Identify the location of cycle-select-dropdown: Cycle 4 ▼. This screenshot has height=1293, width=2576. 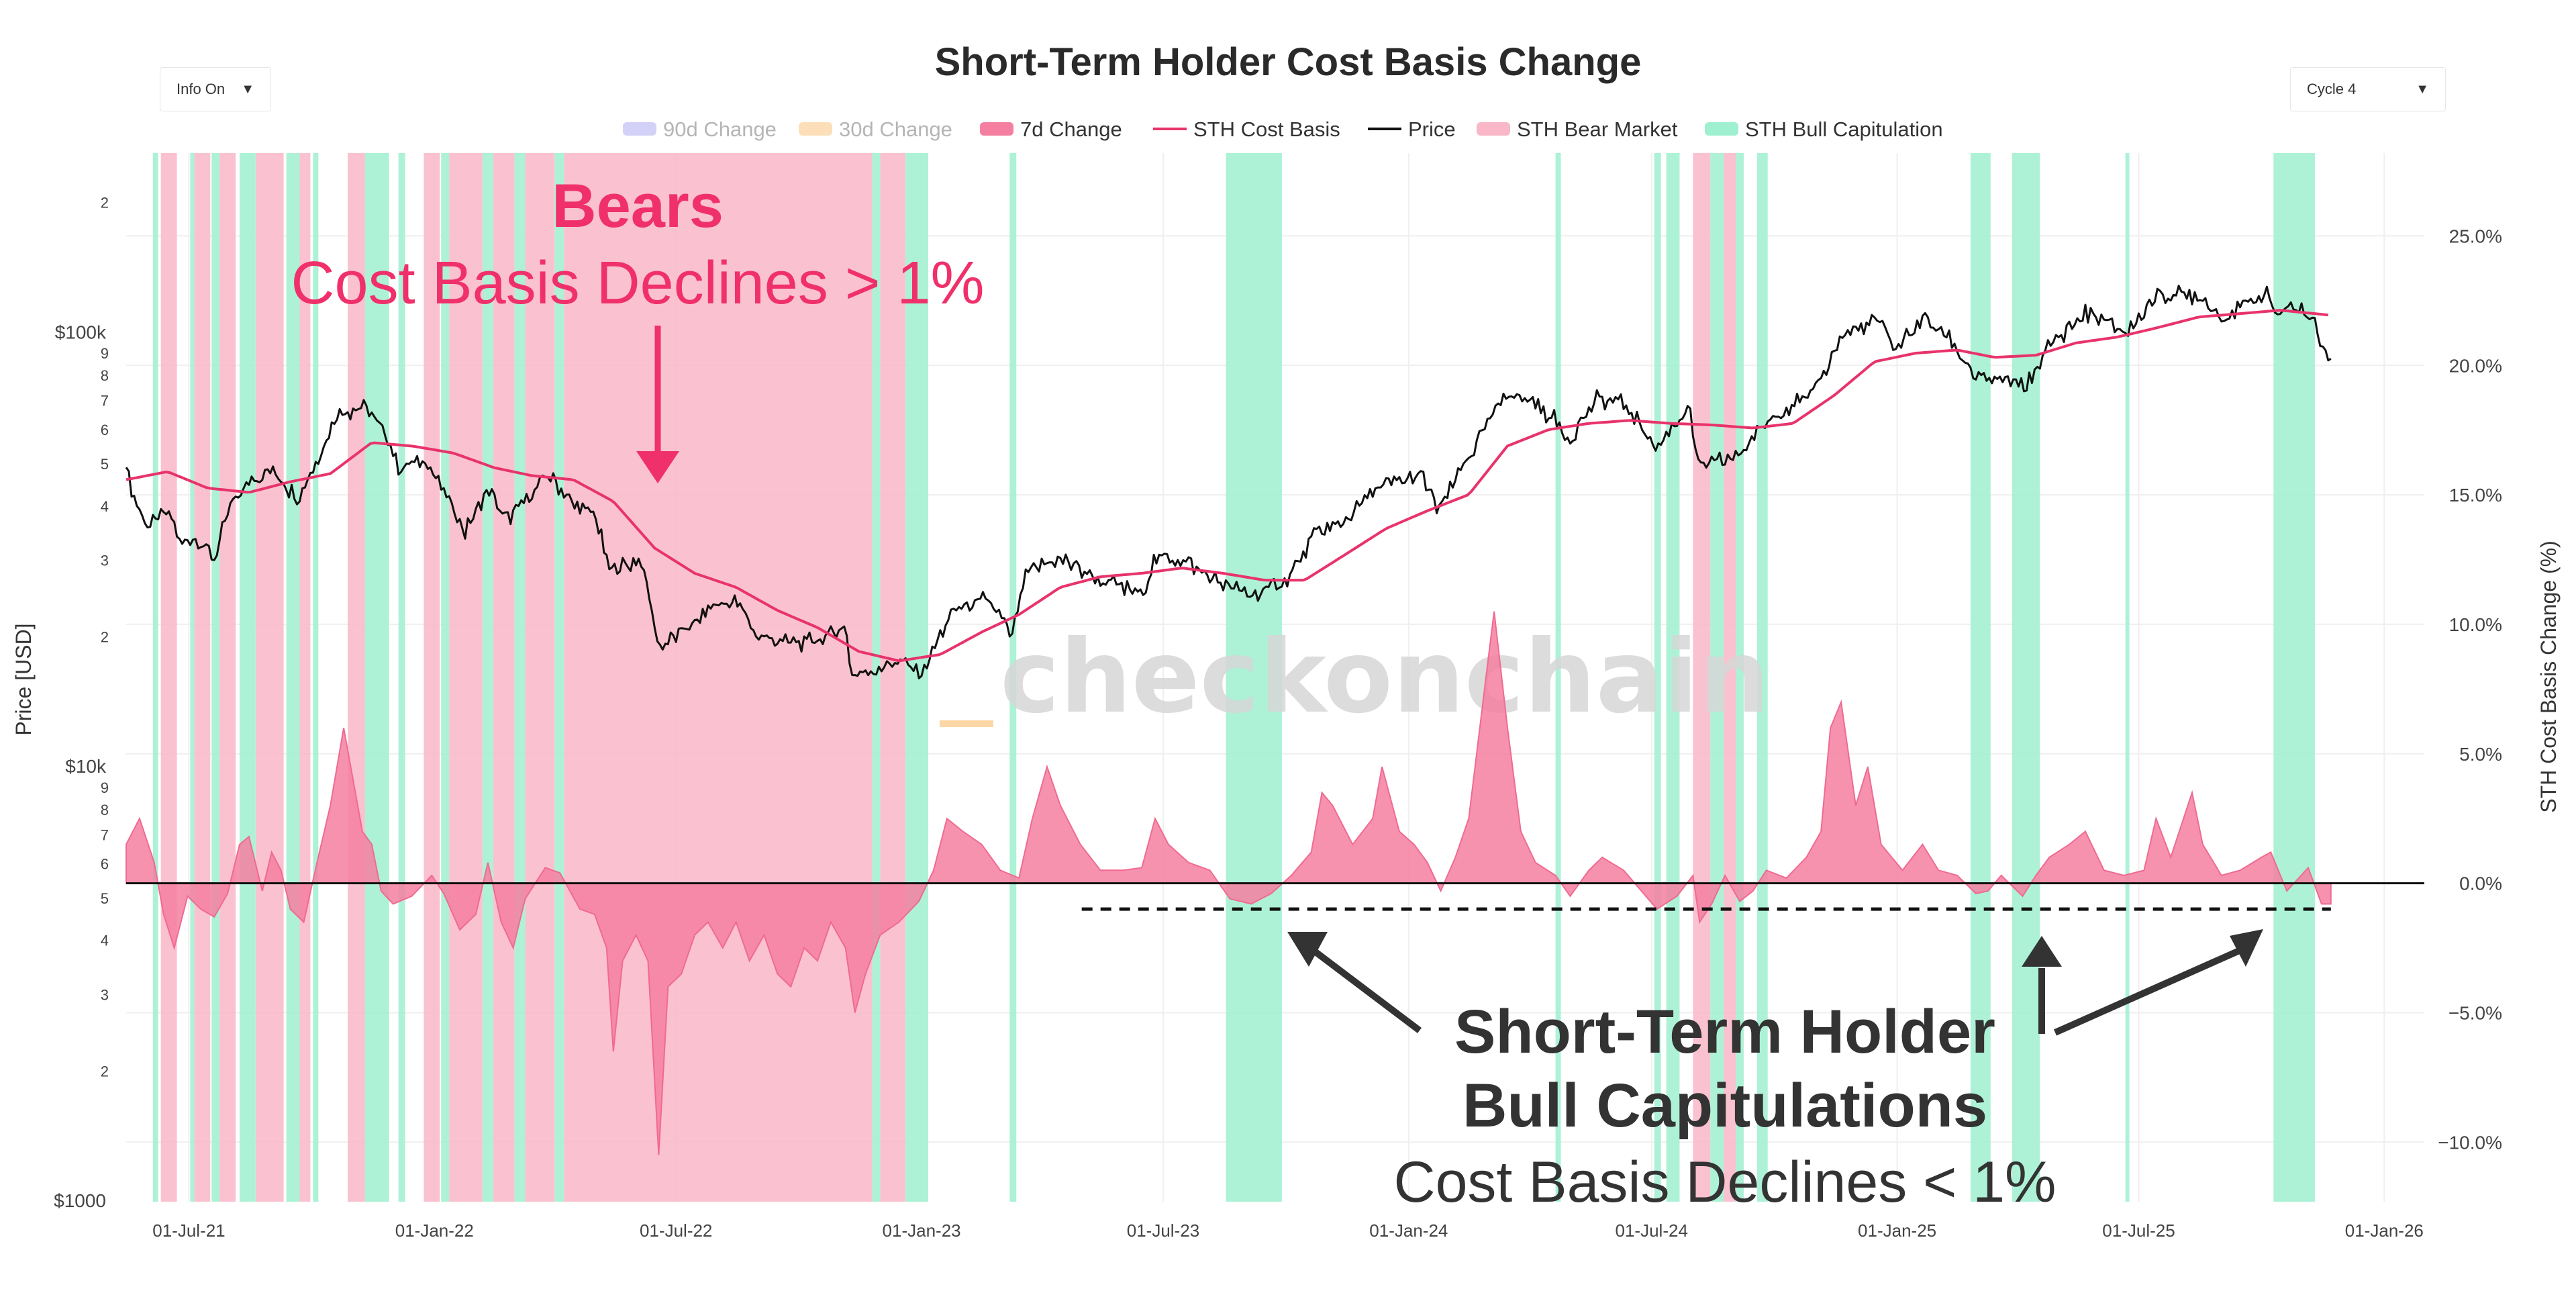
(2368, 89).